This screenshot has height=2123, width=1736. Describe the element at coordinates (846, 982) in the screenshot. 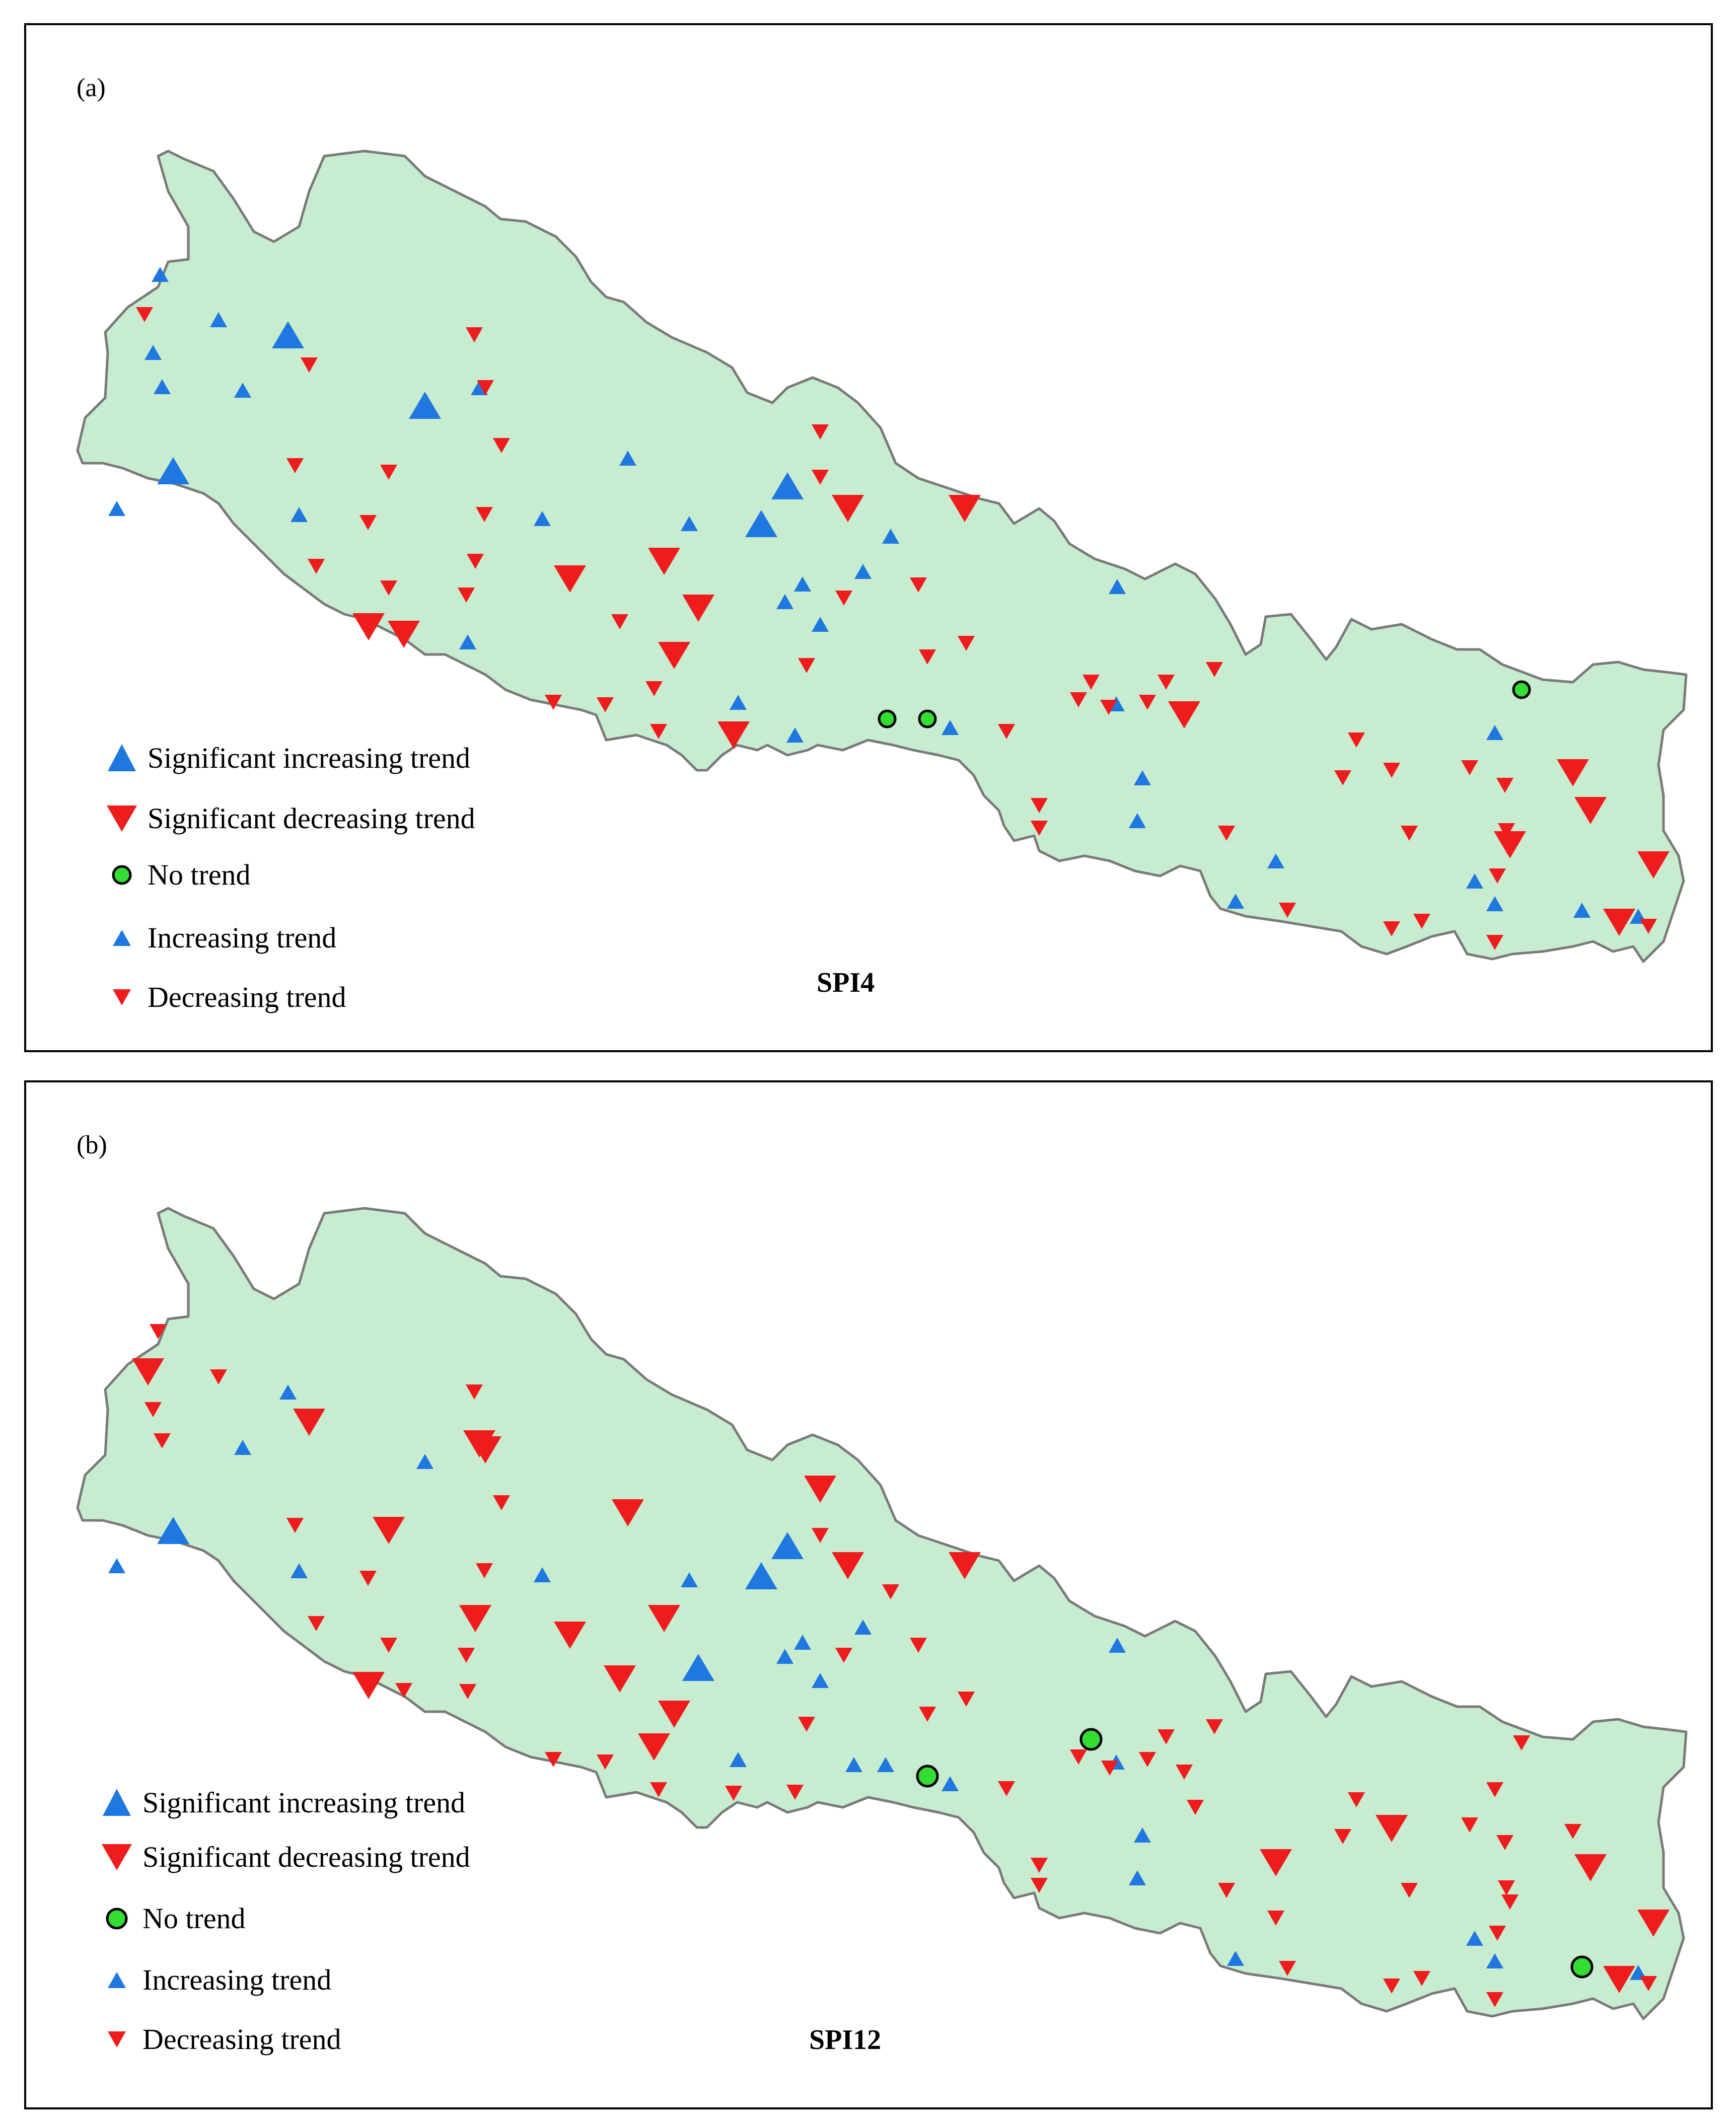

I see `index-name-a: SPI4` at that location.